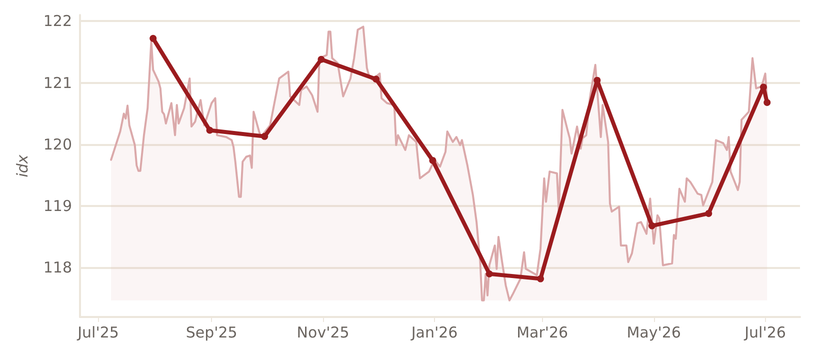 The height and width of the screenshot is (357, 815). What do you see at coordinates (57, 206) in the screenshot?
I see `y-tick-label: 119` at bounding box center [57, 206].